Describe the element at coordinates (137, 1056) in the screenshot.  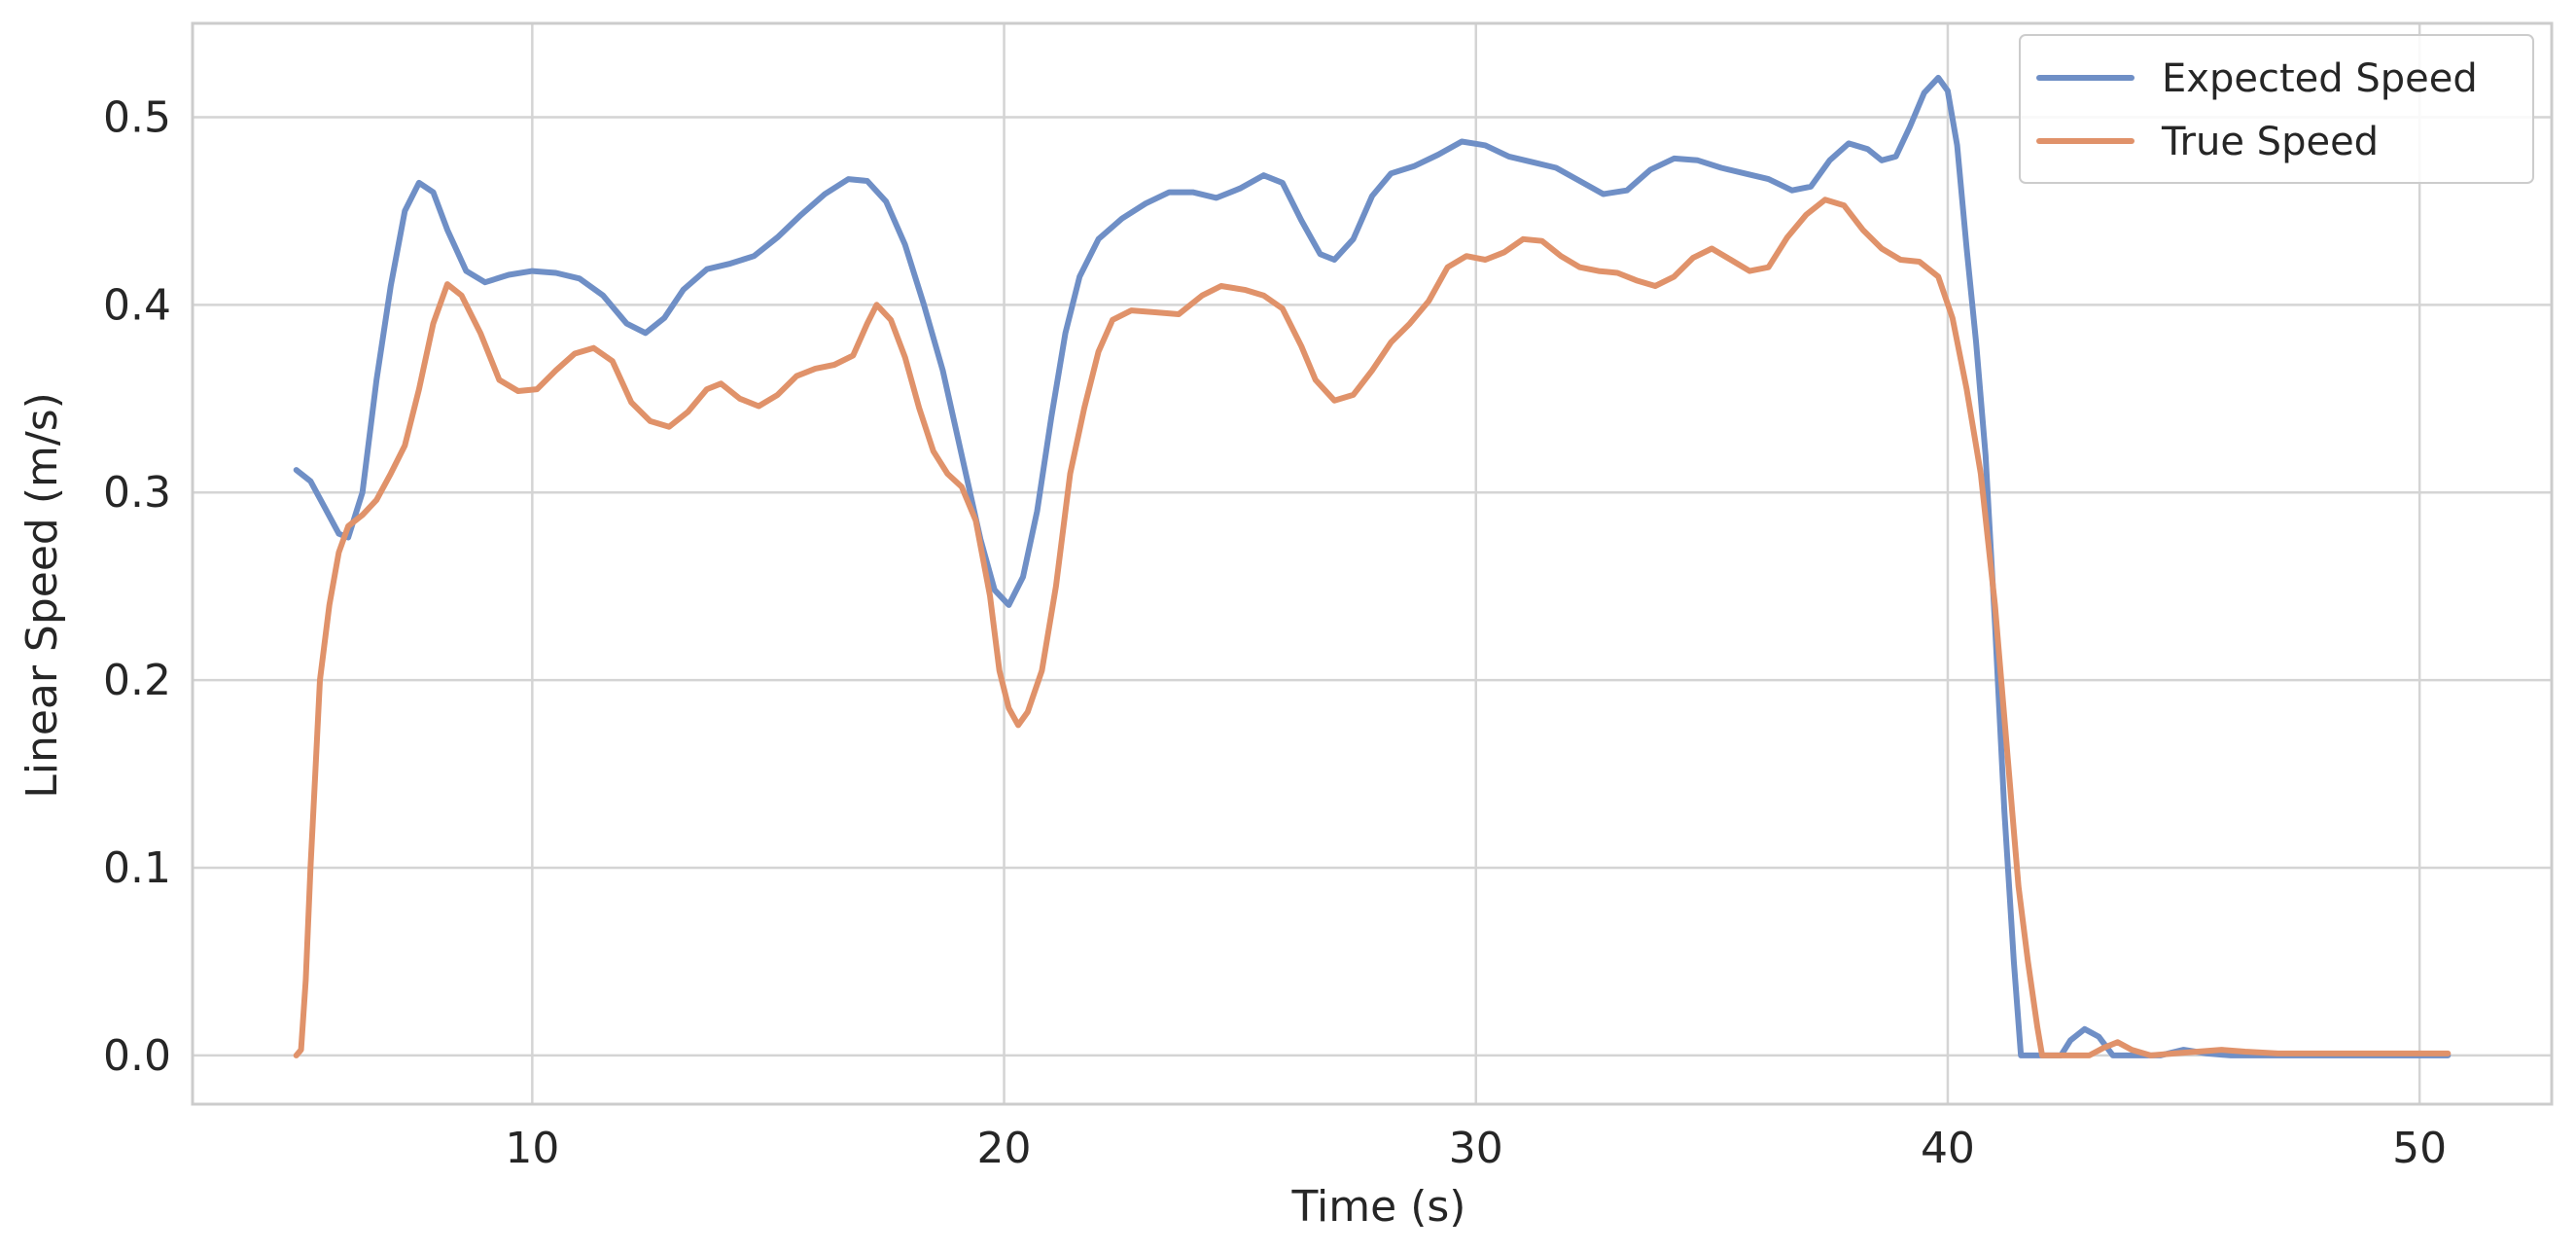
I see `y-tick-label: 0.0` at that location.